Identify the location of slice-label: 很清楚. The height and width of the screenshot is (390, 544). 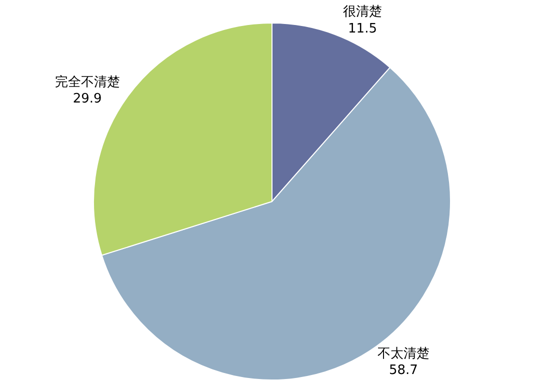
(362, 12).